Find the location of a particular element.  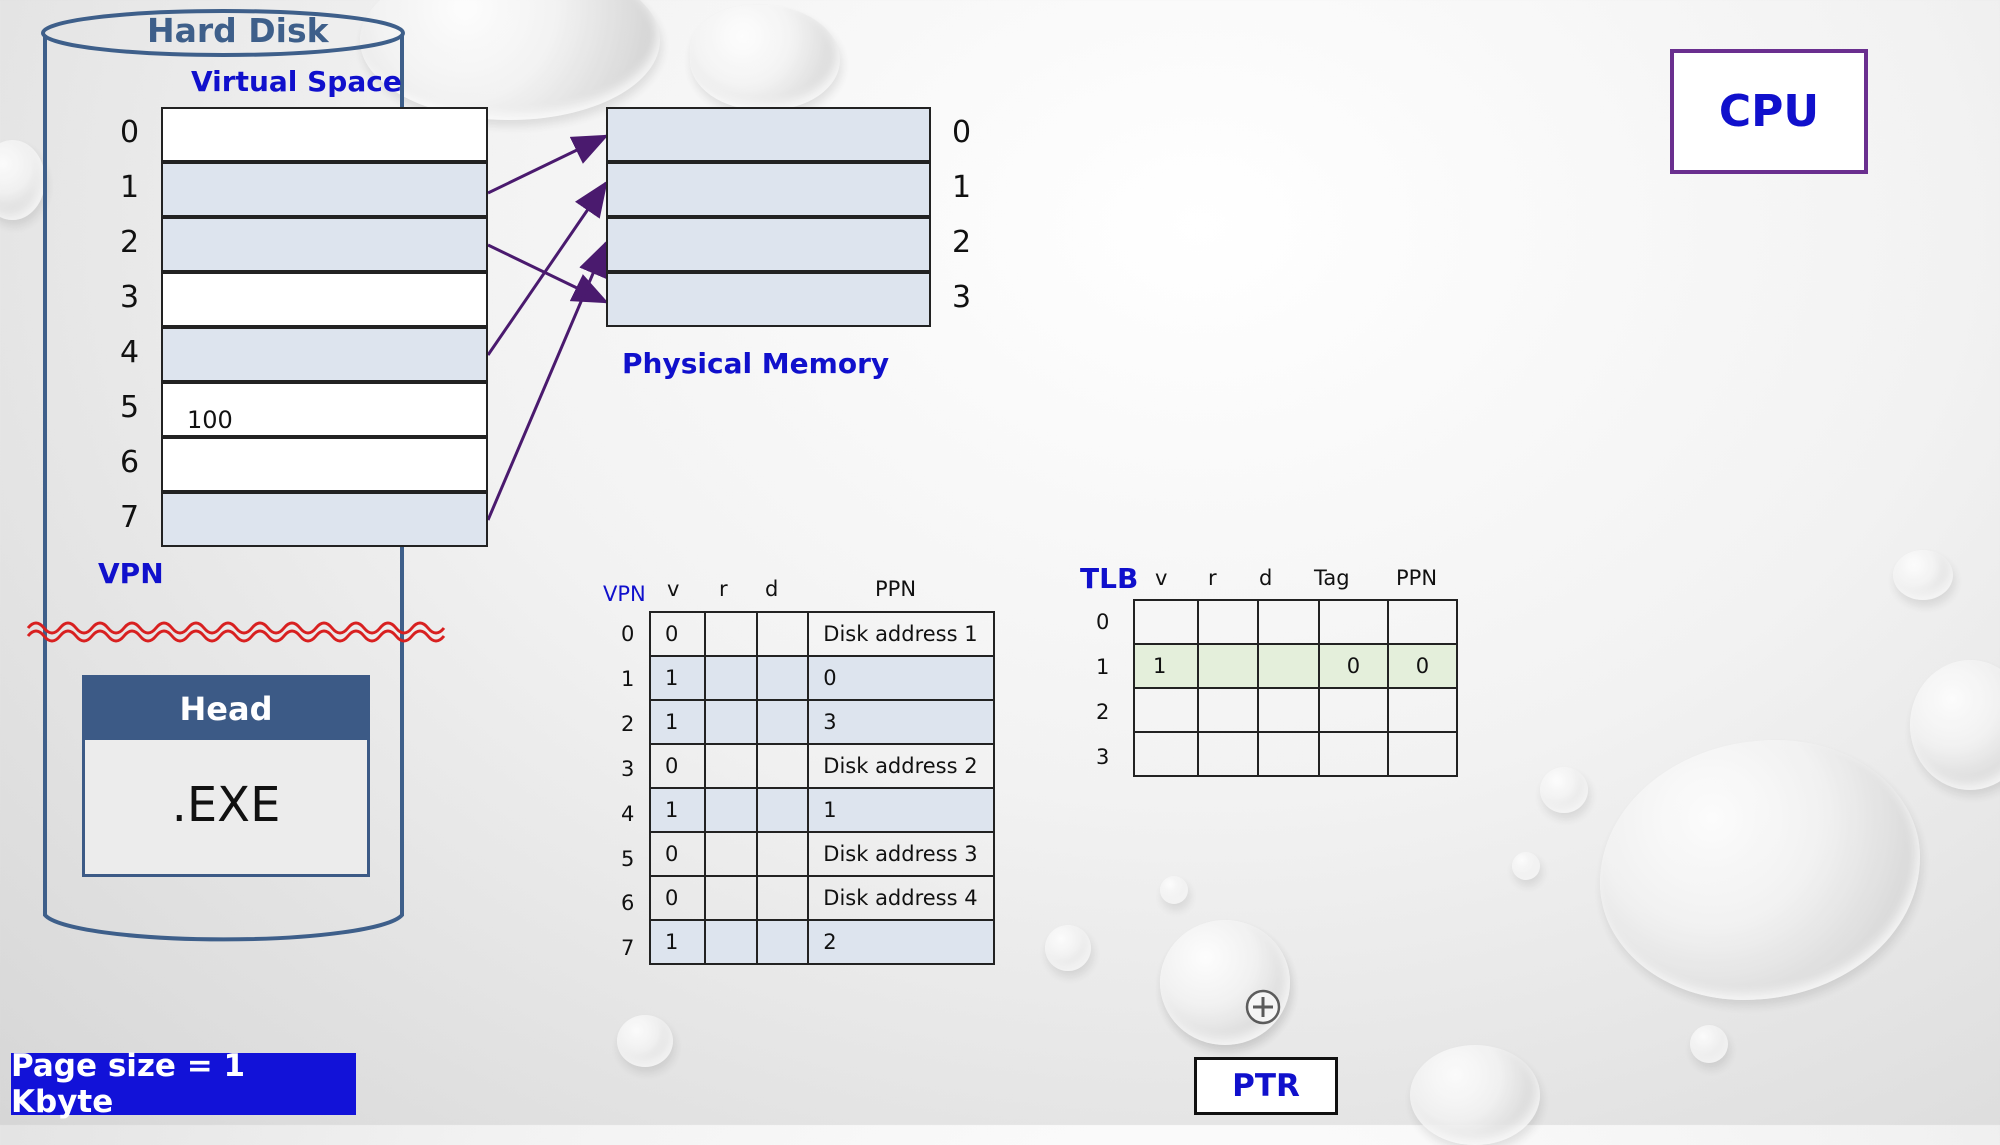

tlb-index: 2 is located at coordinates (1103, 712).